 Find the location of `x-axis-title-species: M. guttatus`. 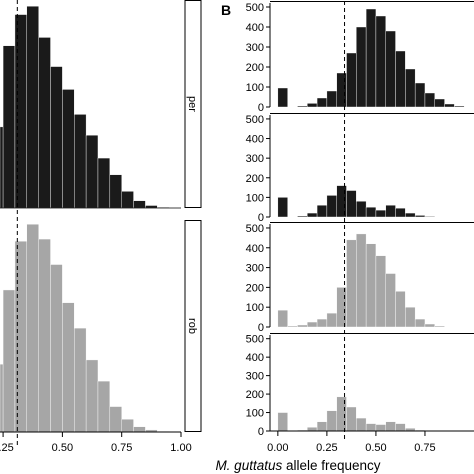

x-axis-title-species: M. guttatus is located at coordinates (248, 465).